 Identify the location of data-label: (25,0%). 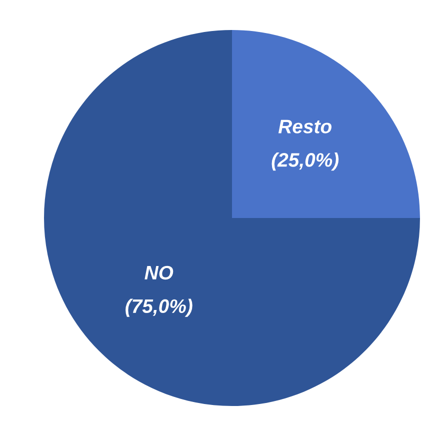
(305, 161).